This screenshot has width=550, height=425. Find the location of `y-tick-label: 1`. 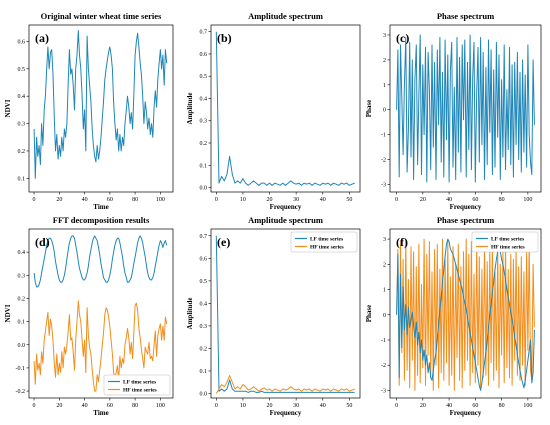

y-tick-label: 1 is located at coordinates (384, 86).